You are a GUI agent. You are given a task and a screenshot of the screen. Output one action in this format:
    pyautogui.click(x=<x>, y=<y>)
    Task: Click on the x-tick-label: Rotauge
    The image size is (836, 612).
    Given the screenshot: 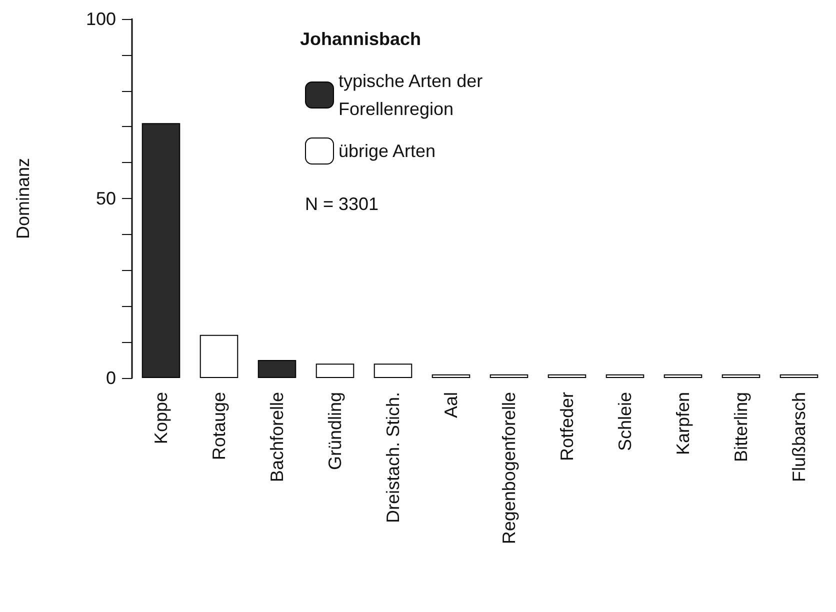 What is the action you would take?
    pyautogui.click(x=219, y=426)
    